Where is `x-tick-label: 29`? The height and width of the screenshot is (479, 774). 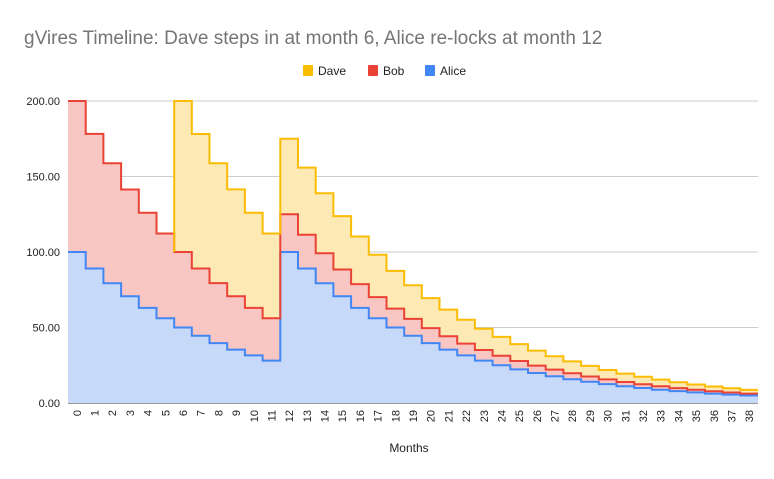 x-tick-label: 29 is located at coordinates (591, 416).